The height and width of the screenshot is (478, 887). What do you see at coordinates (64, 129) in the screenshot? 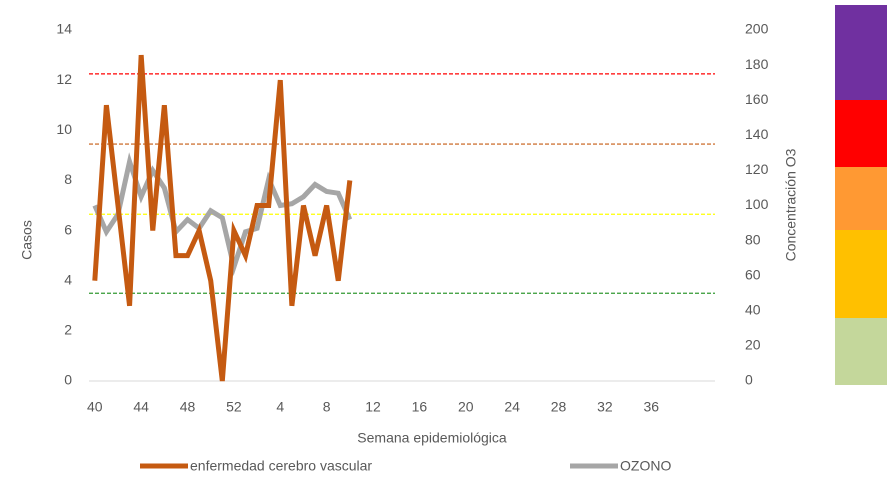
I see `y-tick-label: 10` at bounding box center [64, 129].